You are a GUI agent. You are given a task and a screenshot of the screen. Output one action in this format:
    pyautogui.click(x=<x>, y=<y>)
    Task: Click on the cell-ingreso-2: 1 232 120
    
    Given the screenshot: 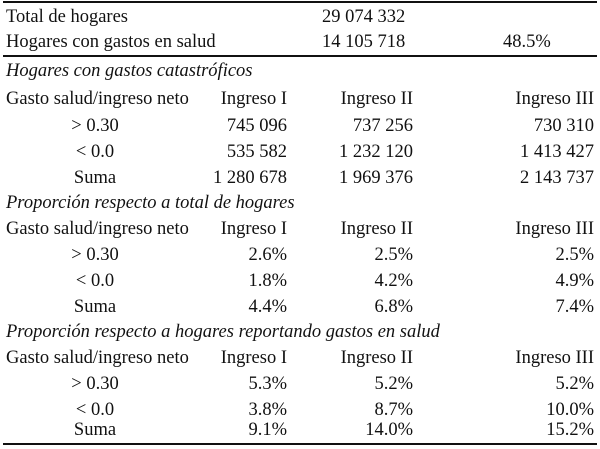 What is the action you would take?
    pyautogui.click(x=376, y=152)
    